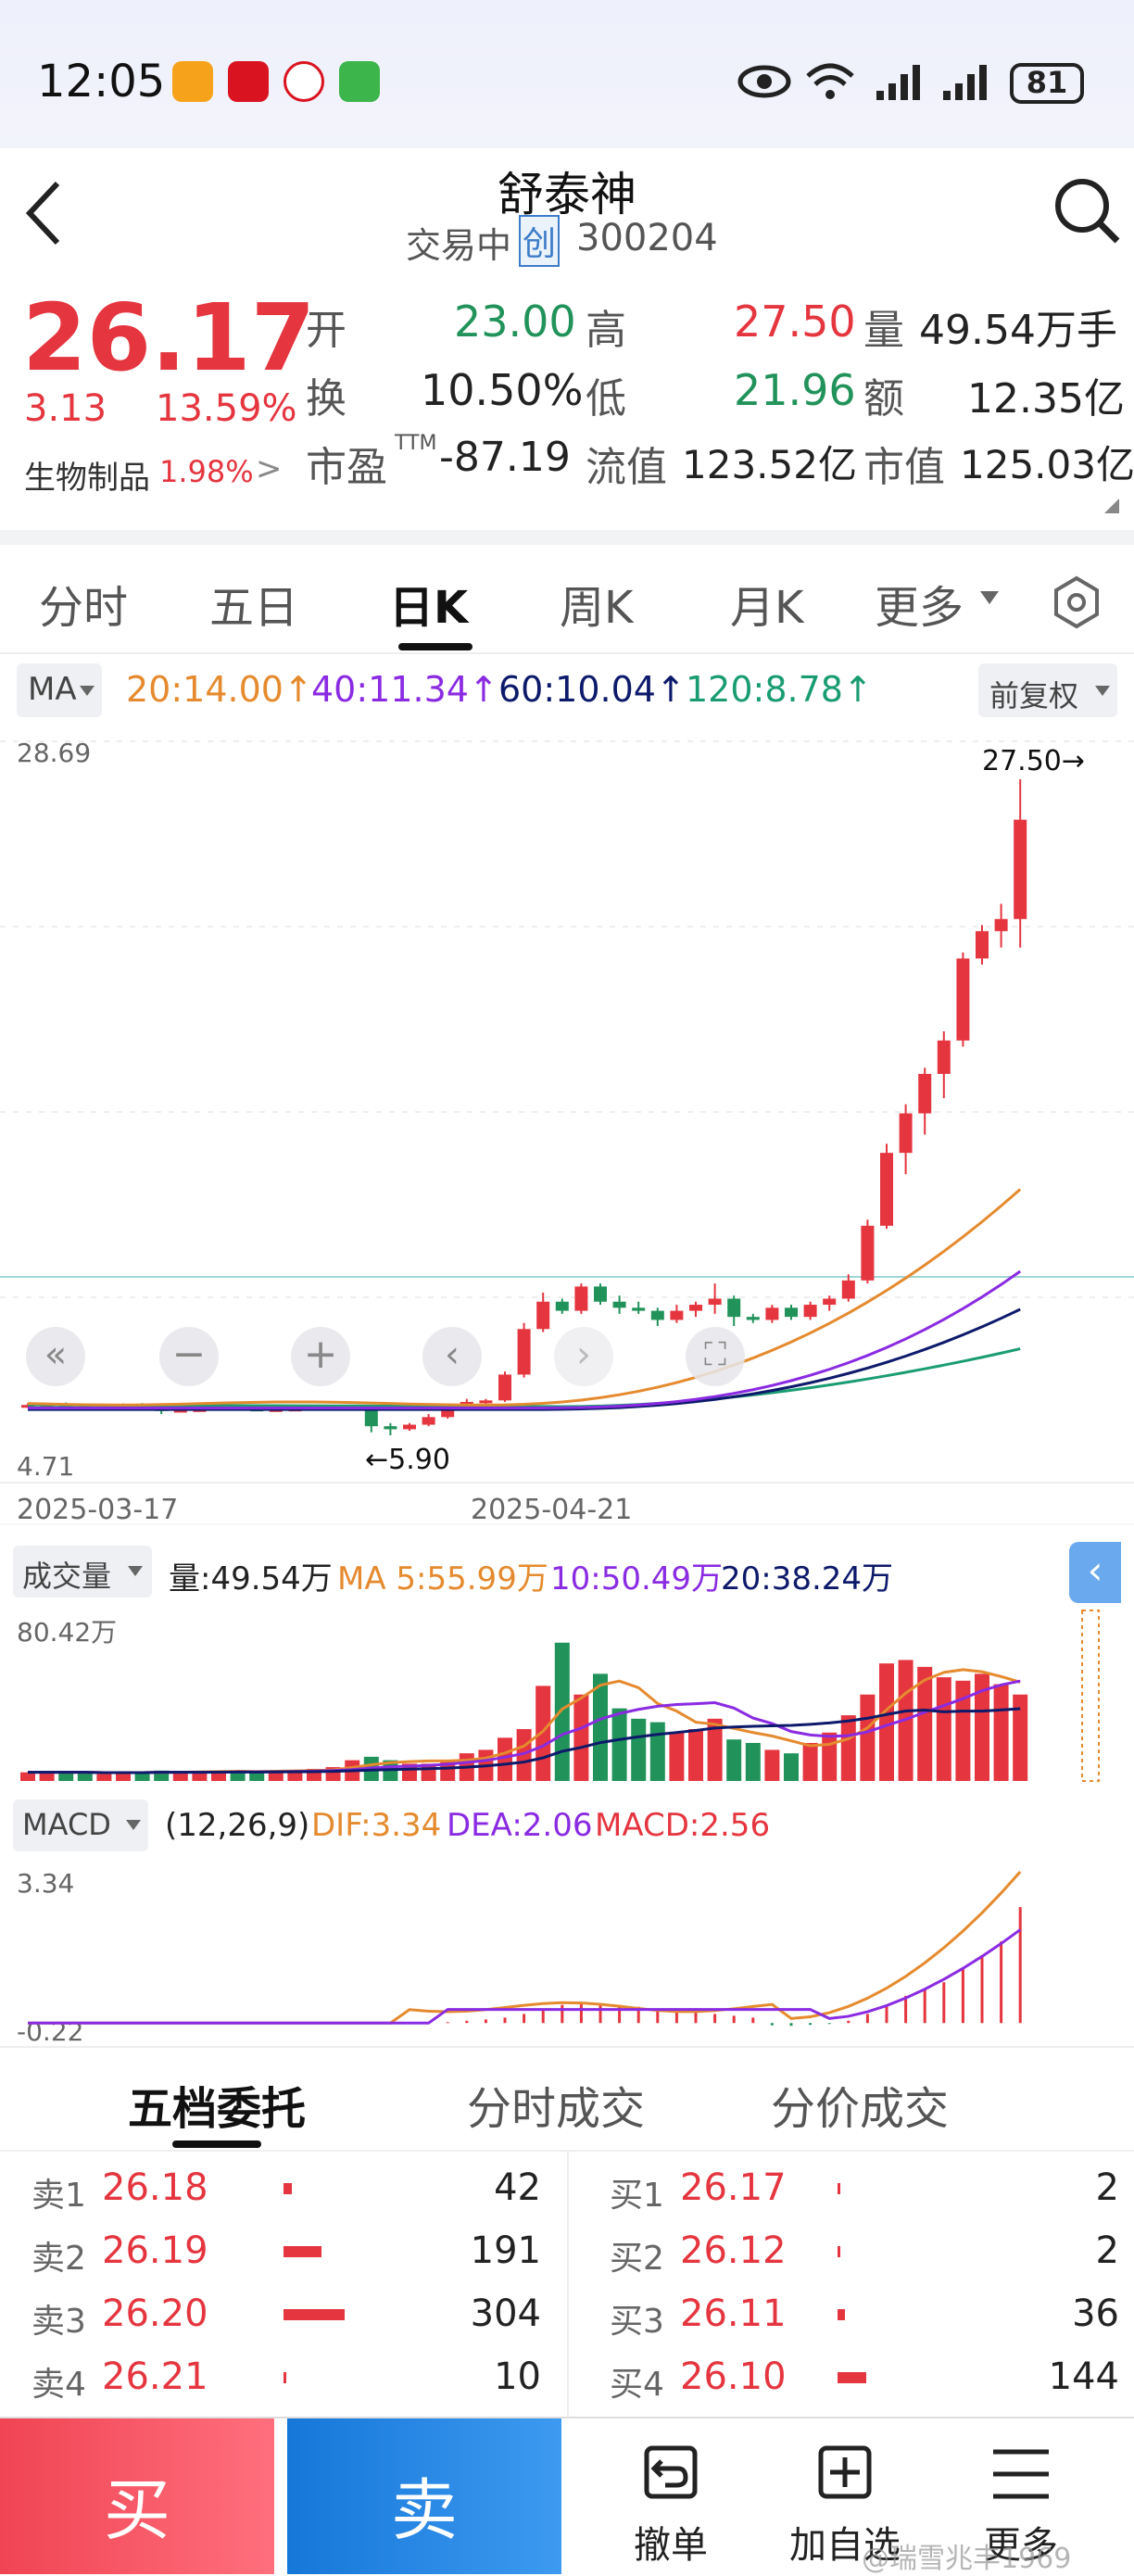 The image size is (1134, 2576). I want to click on zoom-in-button: +, so click(320, 1356).